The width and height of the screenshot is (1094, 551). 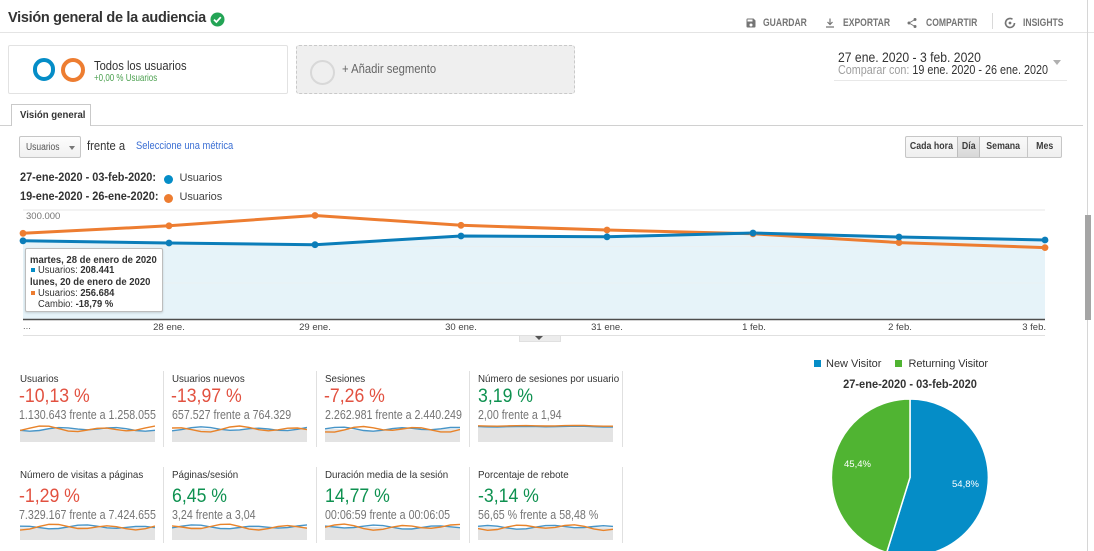 I want to click on svg-text: 54,8%, so click(x=965, y=484).